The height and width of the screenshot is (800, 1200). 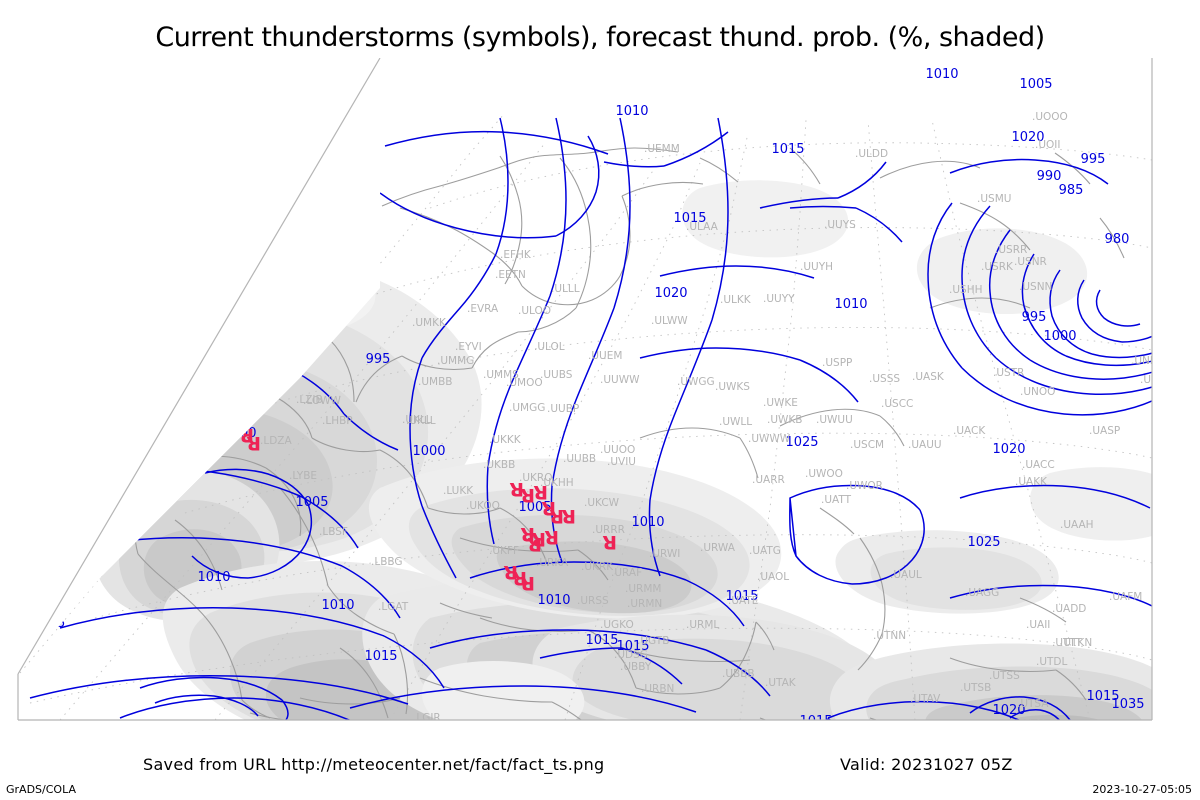 I want to click on station-label: .UOOO, so click(x=1050, y=117).